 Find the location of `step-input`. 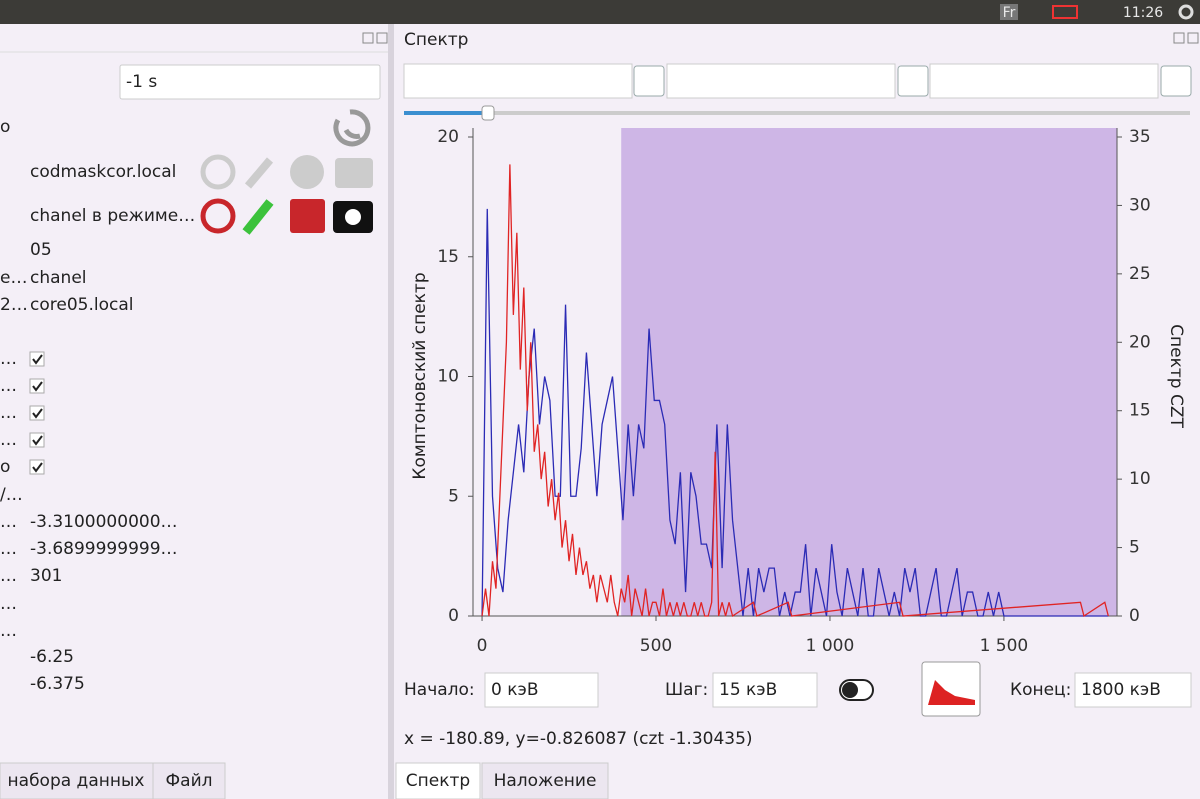

step-input is located at coordinates (765, 690).